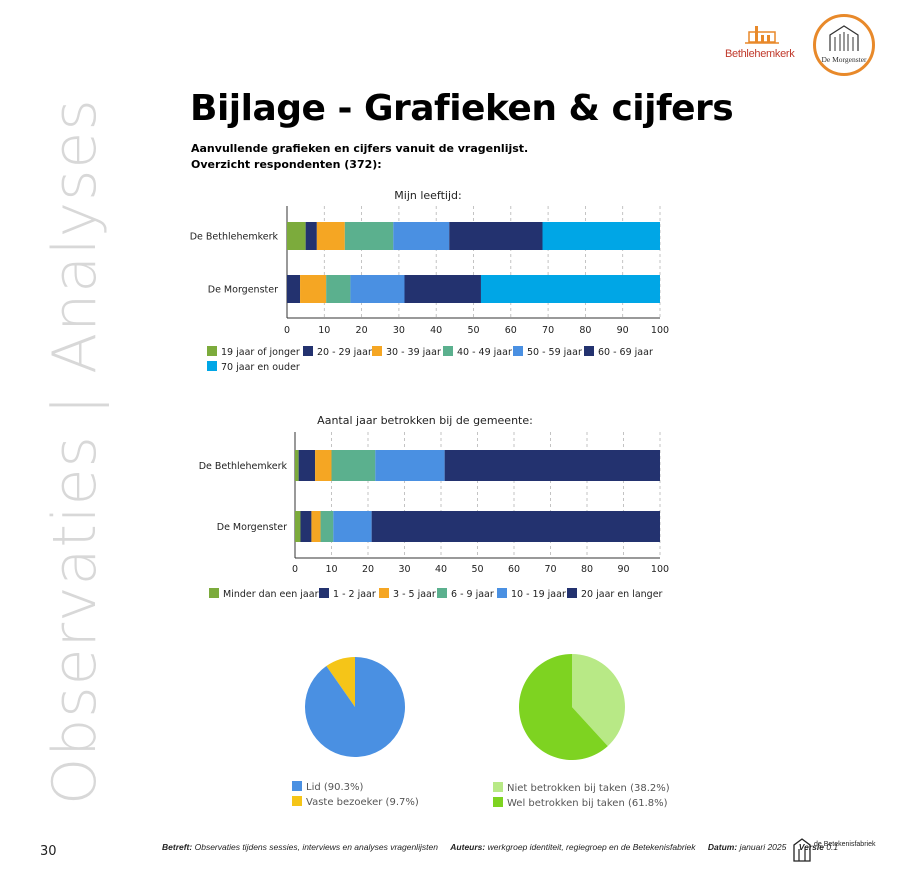  Describe the element at coordinates (48, 851) in the screenshot. I see `page-number: 30` at that location.